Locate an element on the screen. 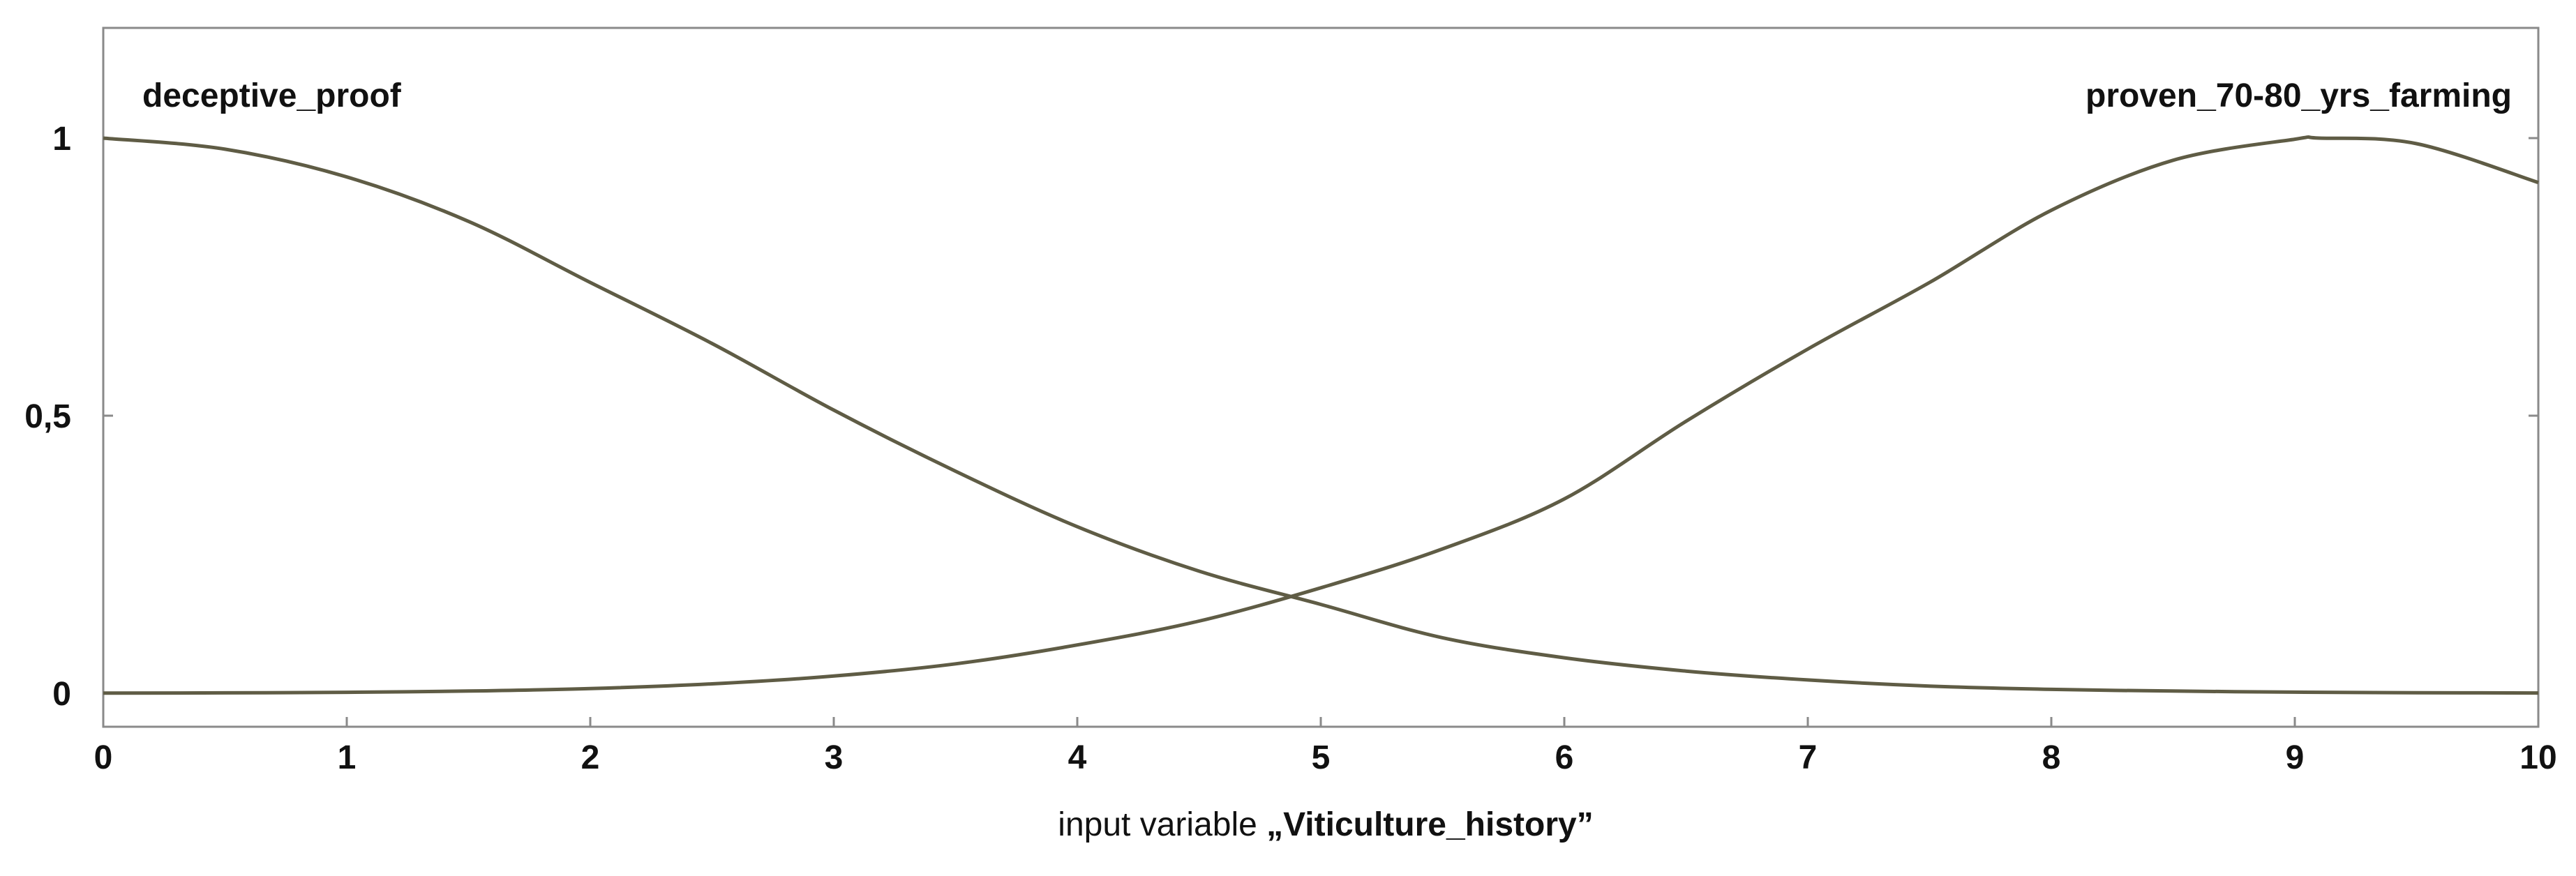  y-tick-label: 0,5 is located at coordinates (47, 416).